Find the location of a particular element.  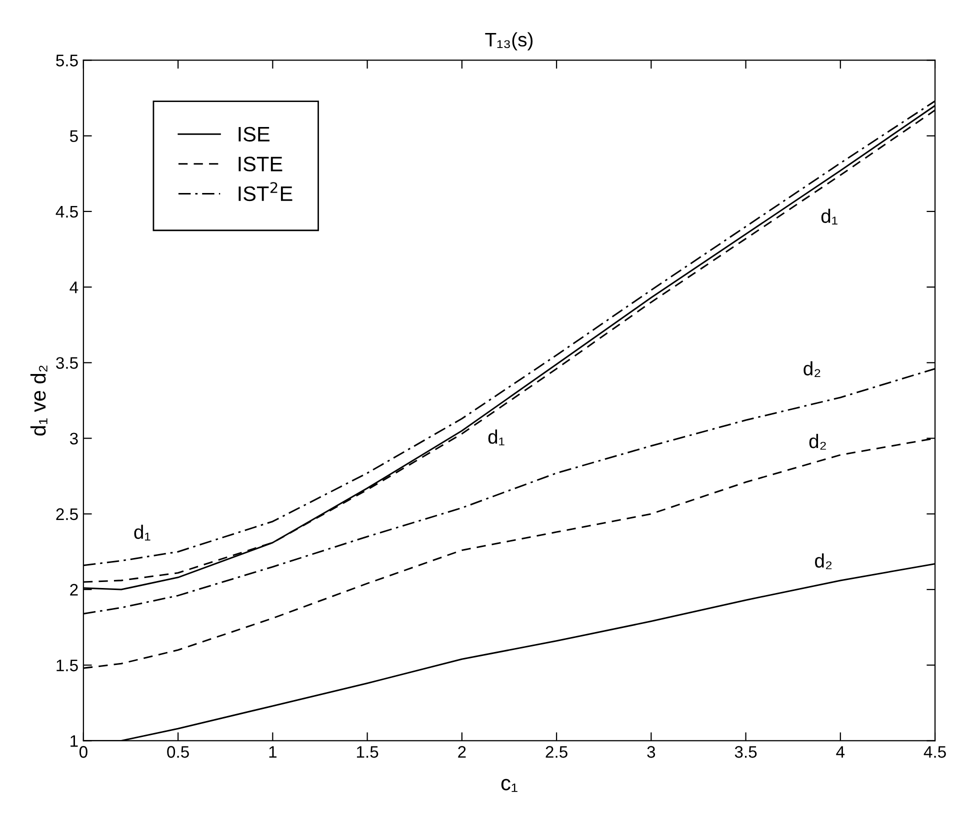

x-tick-label: 4.5 is located at coordinates (935, 752).